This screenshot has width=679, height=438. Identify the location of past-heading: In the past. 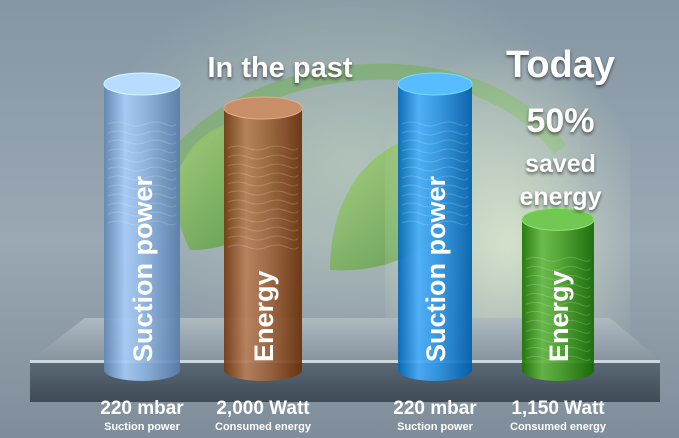
(280, 68).